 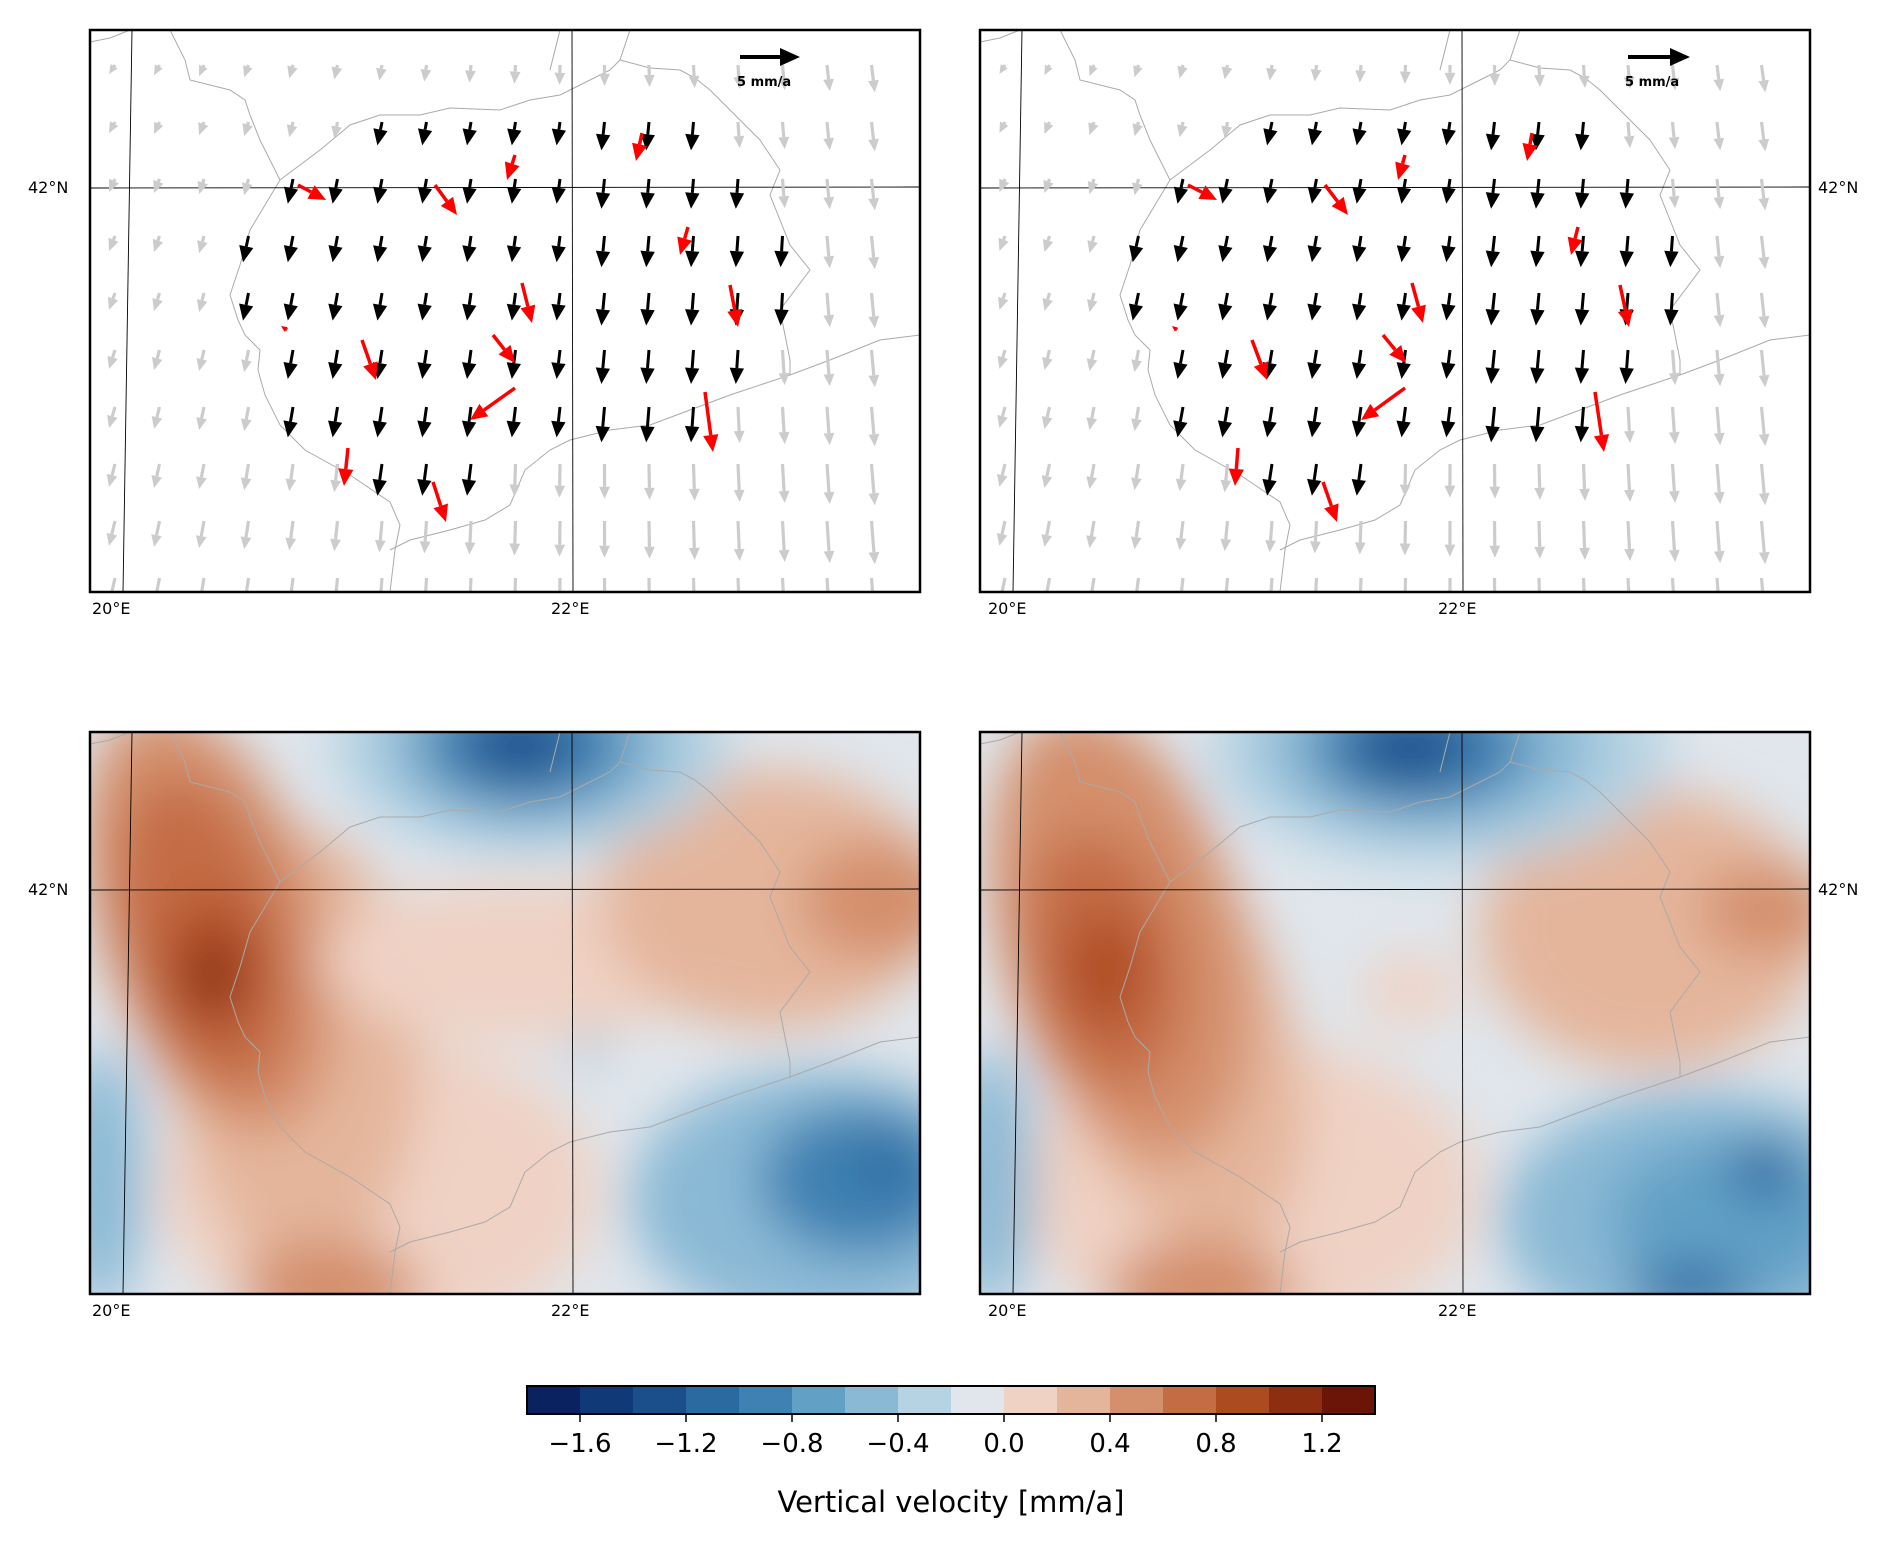 I want to click on colorbar-cells, so click(x=951, y=1400).